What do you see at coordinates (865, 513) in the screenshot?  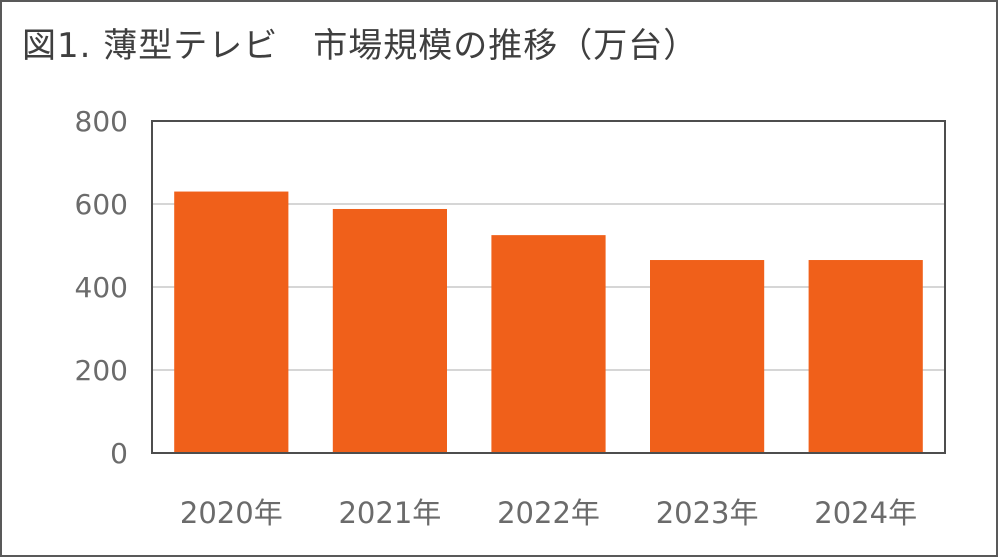 I see `x-category-label: 2024年` at bounding box center [865, 513].